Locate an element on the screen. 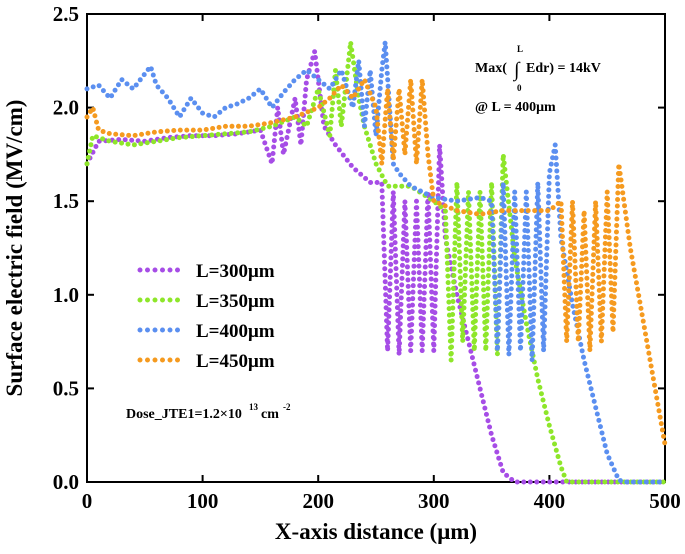 Image resolution: width=685 pixels, height=554 pixels. x-axis-title: X-axis distance (μm) is located at coordinates (376, 531).